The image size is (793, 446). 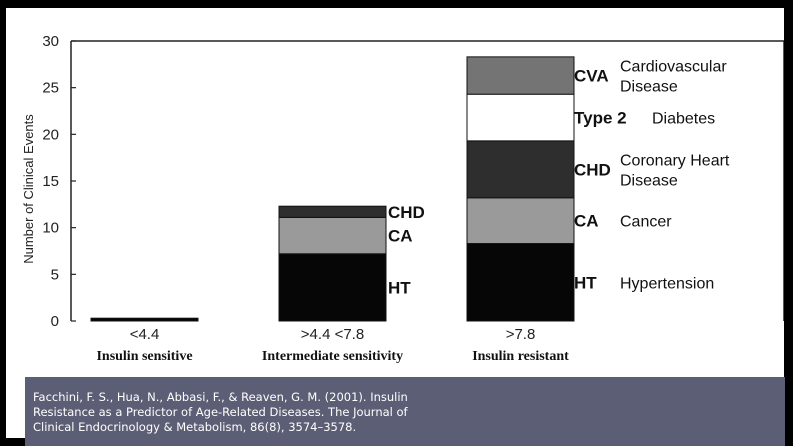 I want to click on y-tick-label: 25, so click(x=50, y=88).